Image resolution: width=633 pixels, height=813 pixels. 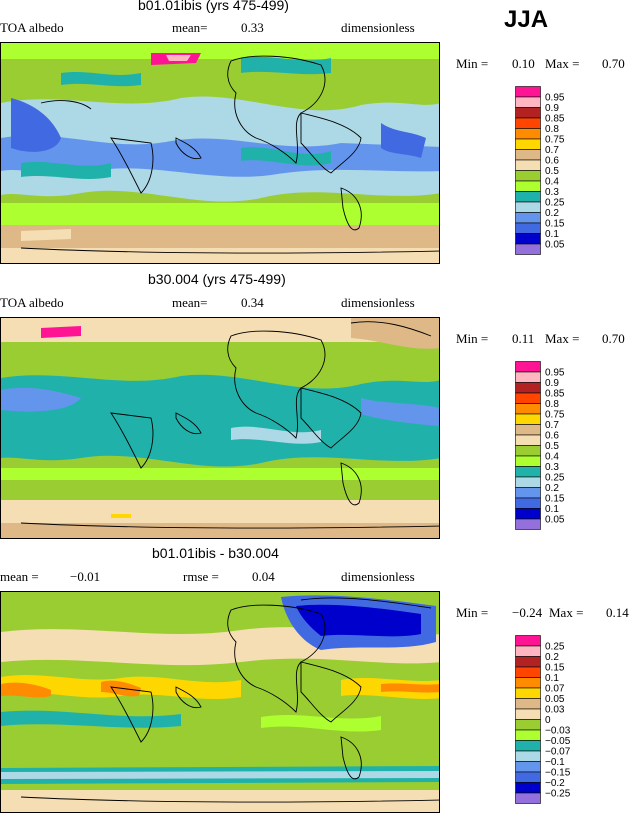 What do you see at coordinates (472, 338) in the screenshot?
I see `panel2-min-label: Min =` at bounding box center [472, 338].